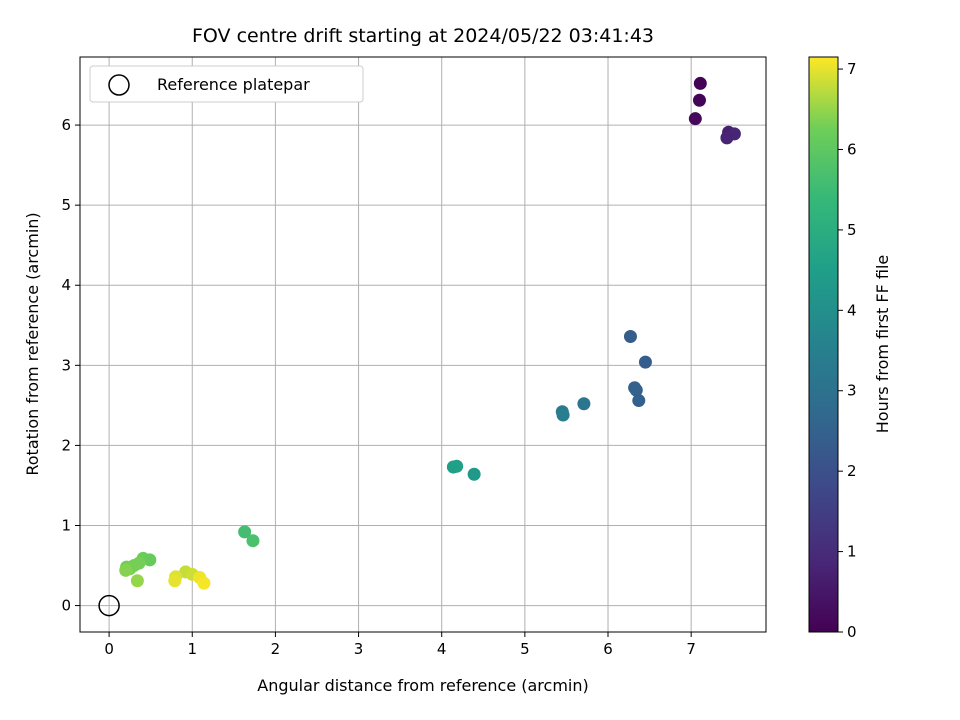 This screenshot has width=960, height=720. Describe the element at coordinates (66, 205) in the screenshot. I see `y-tick-label: 5` at that location.